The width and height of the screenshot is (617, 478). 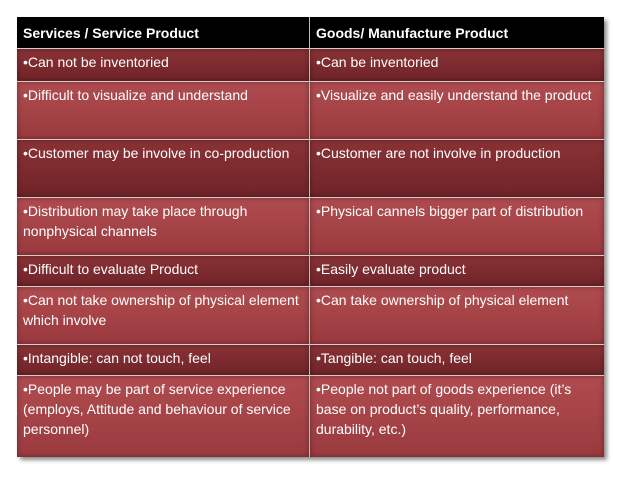 I want to click on services-cell: Can not be inventoried, so click(x=163, y=64).